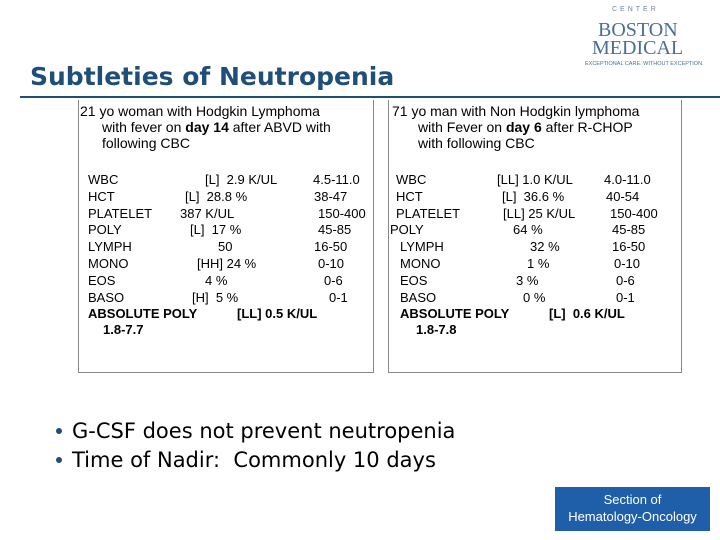 The image size is (720, 540). I want to click on footer-text: Section of, so click(632, 499).